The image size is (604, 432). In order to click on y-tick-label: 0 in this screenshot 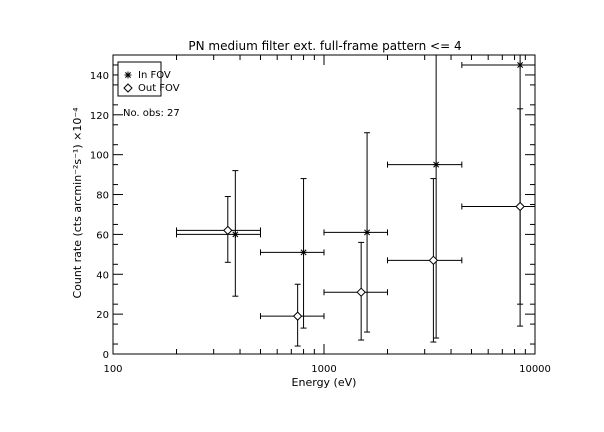, I will do `click(106, 355)`.